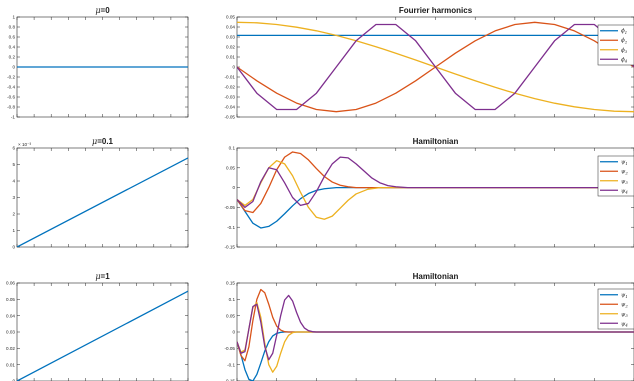  What do you see at coordinates (230, 77) in the screenshot?
I see `y-tick-label: -0.01` at bounding box center [230, 77].